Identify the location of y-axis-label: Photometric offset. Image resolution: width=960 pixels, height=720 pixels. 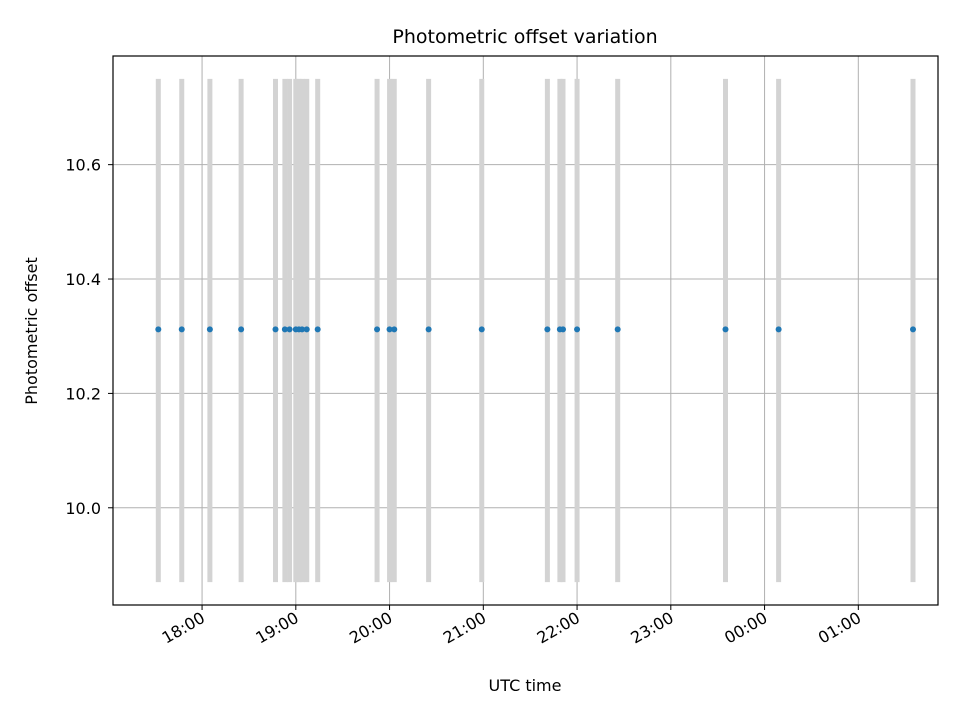
(31, 331).